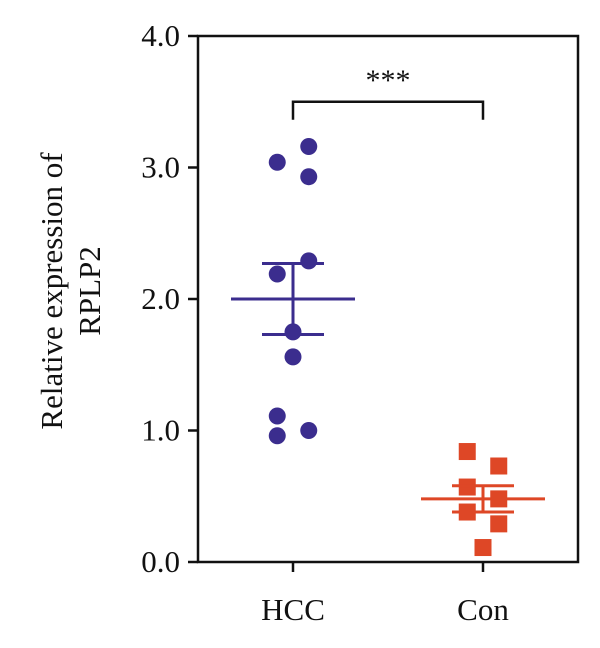 The image size is (600, 648). I want to click on significance-label: ***, so click(388, 80).